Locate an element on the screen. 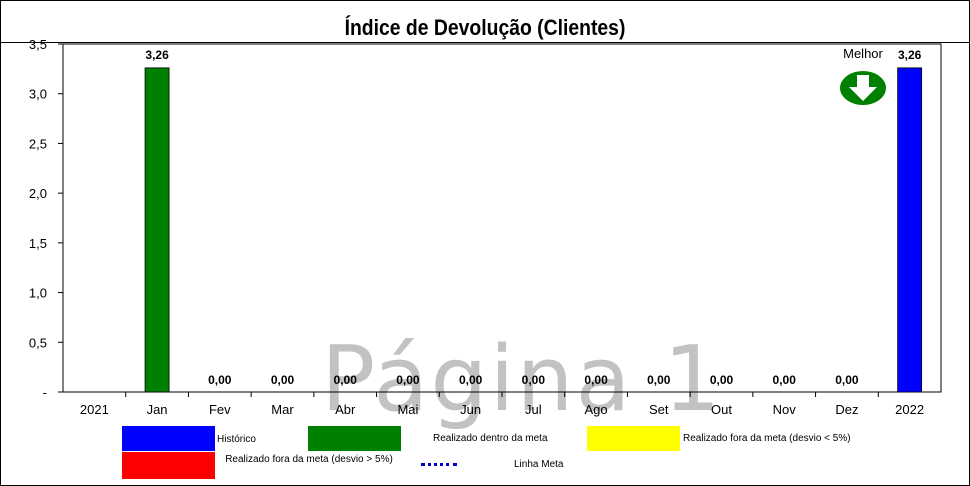 This screenshot has width=970, height=486. y-tick-label: 3,0 is located at coordinates (38, 94).